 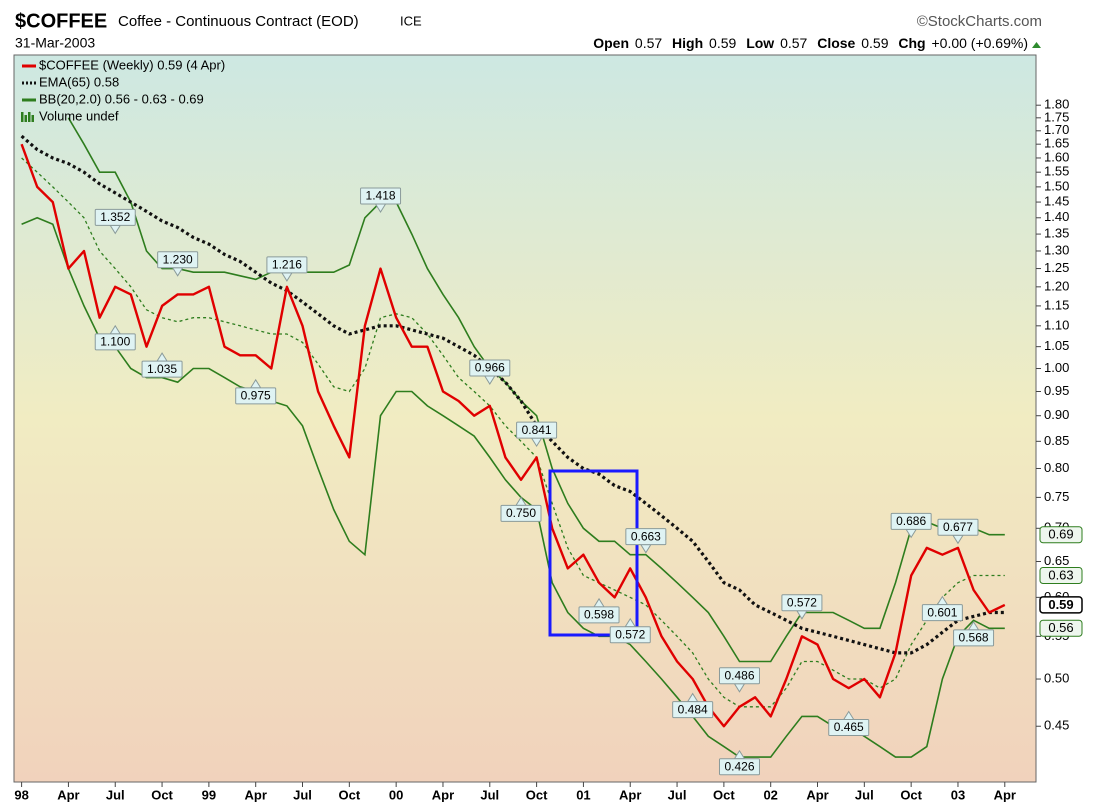 I want to click on last-value-label: 0.56, so click(x=1060, y=627).